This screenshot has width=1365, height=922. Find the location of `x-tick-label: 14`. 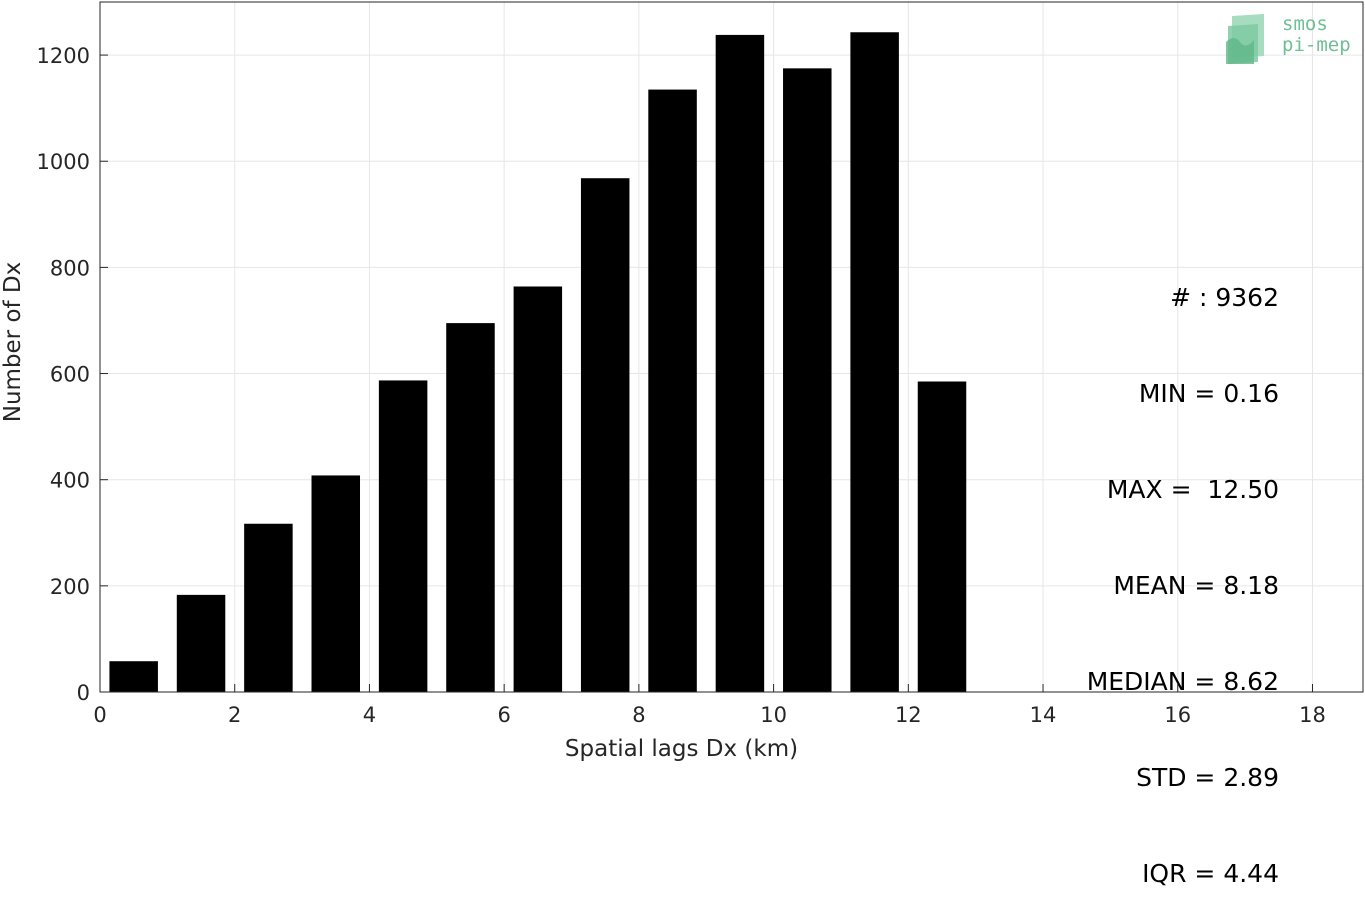

x-tick-label: 14 is located at coordinates (1043, 715).